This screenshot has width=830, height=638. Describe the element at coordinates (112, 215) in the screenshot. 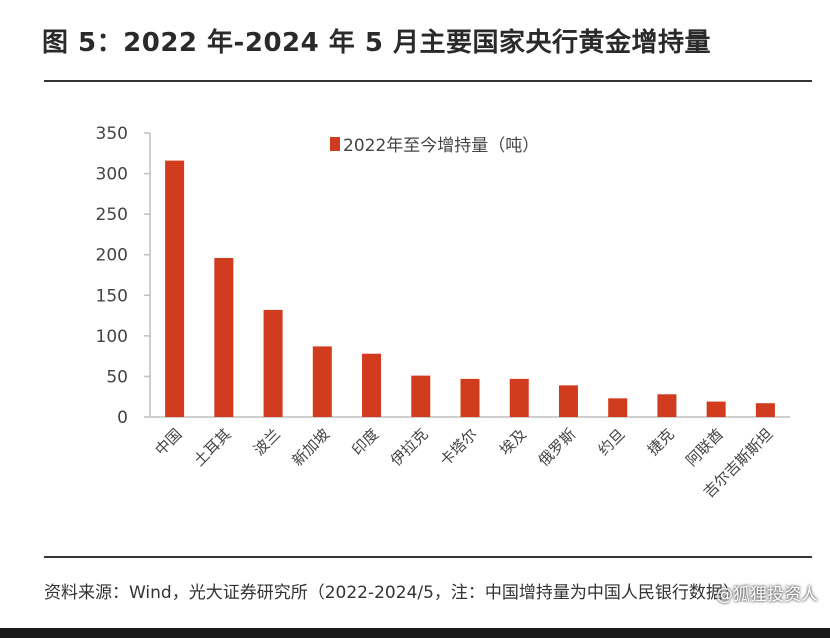

I see `y-tick-label: 250` at that location.